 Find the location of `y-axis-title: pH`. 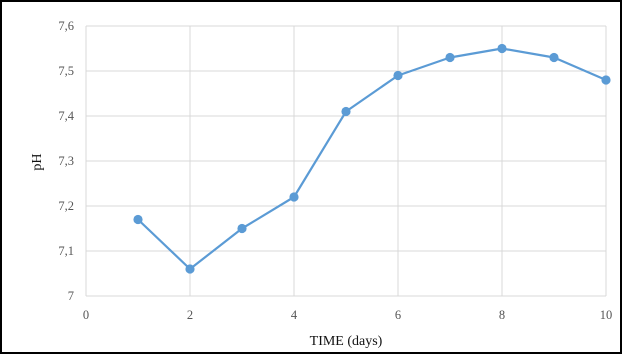

y-axis-title: pH is located at coordinates (37, 161).